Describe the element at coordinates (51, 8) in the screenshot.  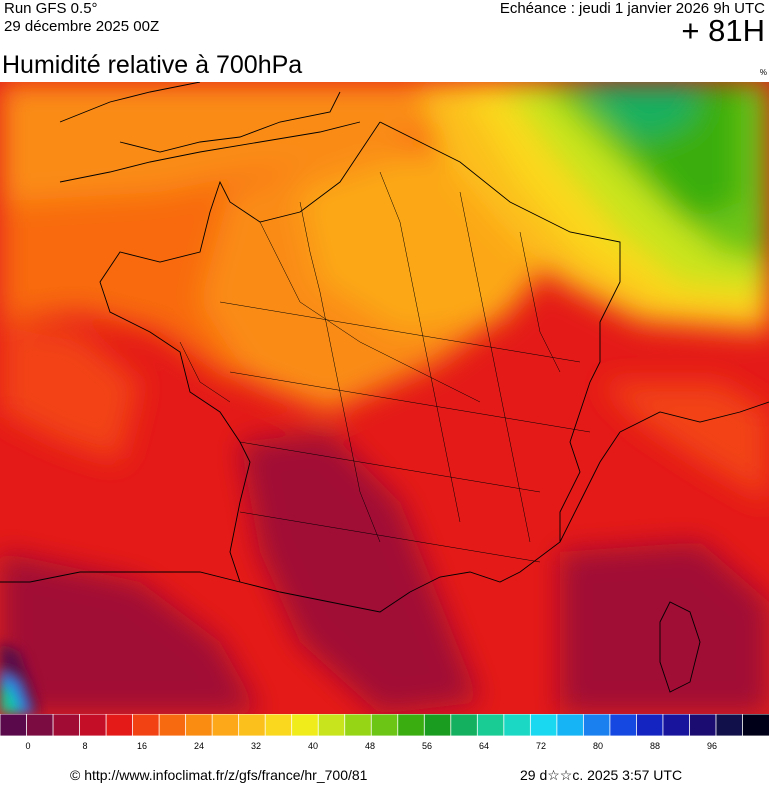
I see `run-label: Run GFS 0.5°` at that location.